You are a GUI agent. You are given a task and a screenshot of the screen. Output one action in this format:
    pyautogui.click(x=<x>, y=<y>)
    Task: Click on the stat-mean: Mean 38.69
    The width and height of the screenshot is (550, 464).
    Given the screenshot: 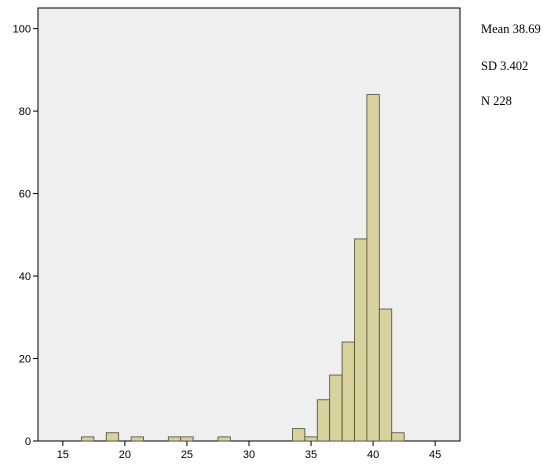 What is the action you would take?
    pyautogui.click(x=511, y=29)
    